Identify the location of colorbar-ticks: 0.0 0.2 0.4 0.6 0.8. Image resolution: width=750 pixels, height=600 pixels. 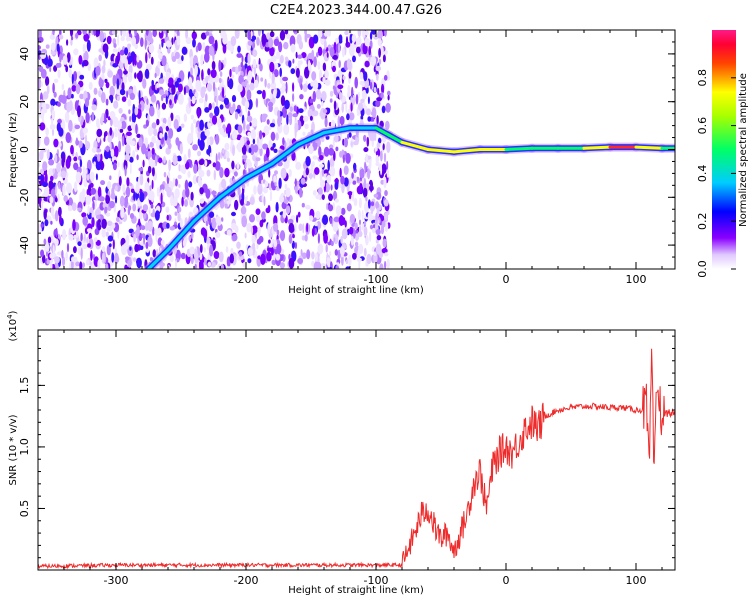
(716, 173).